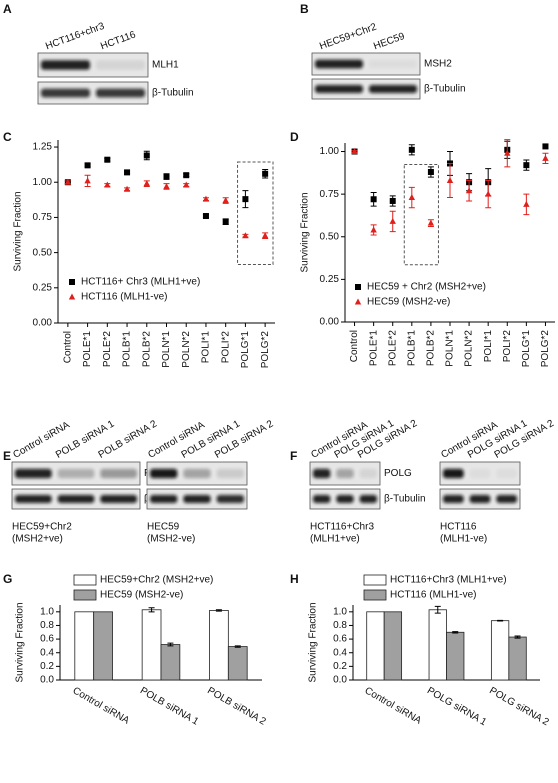  Describe the element at coordinates (186, 349) in the screenshot. I see `x-tick-label: POLN*2` at that location.